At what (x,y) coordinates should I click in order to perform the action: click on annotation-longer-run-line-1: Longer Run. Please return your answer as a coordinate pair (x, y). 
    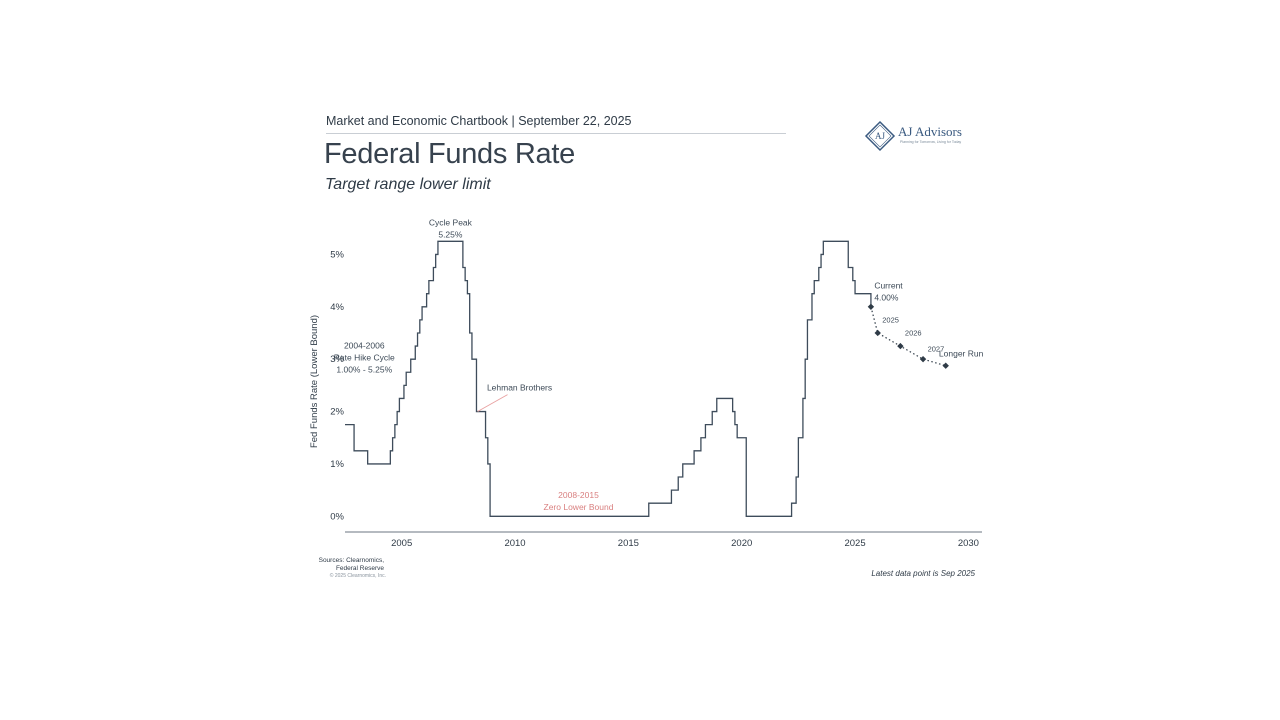
    Looking at the image, I should click on (961, 354).